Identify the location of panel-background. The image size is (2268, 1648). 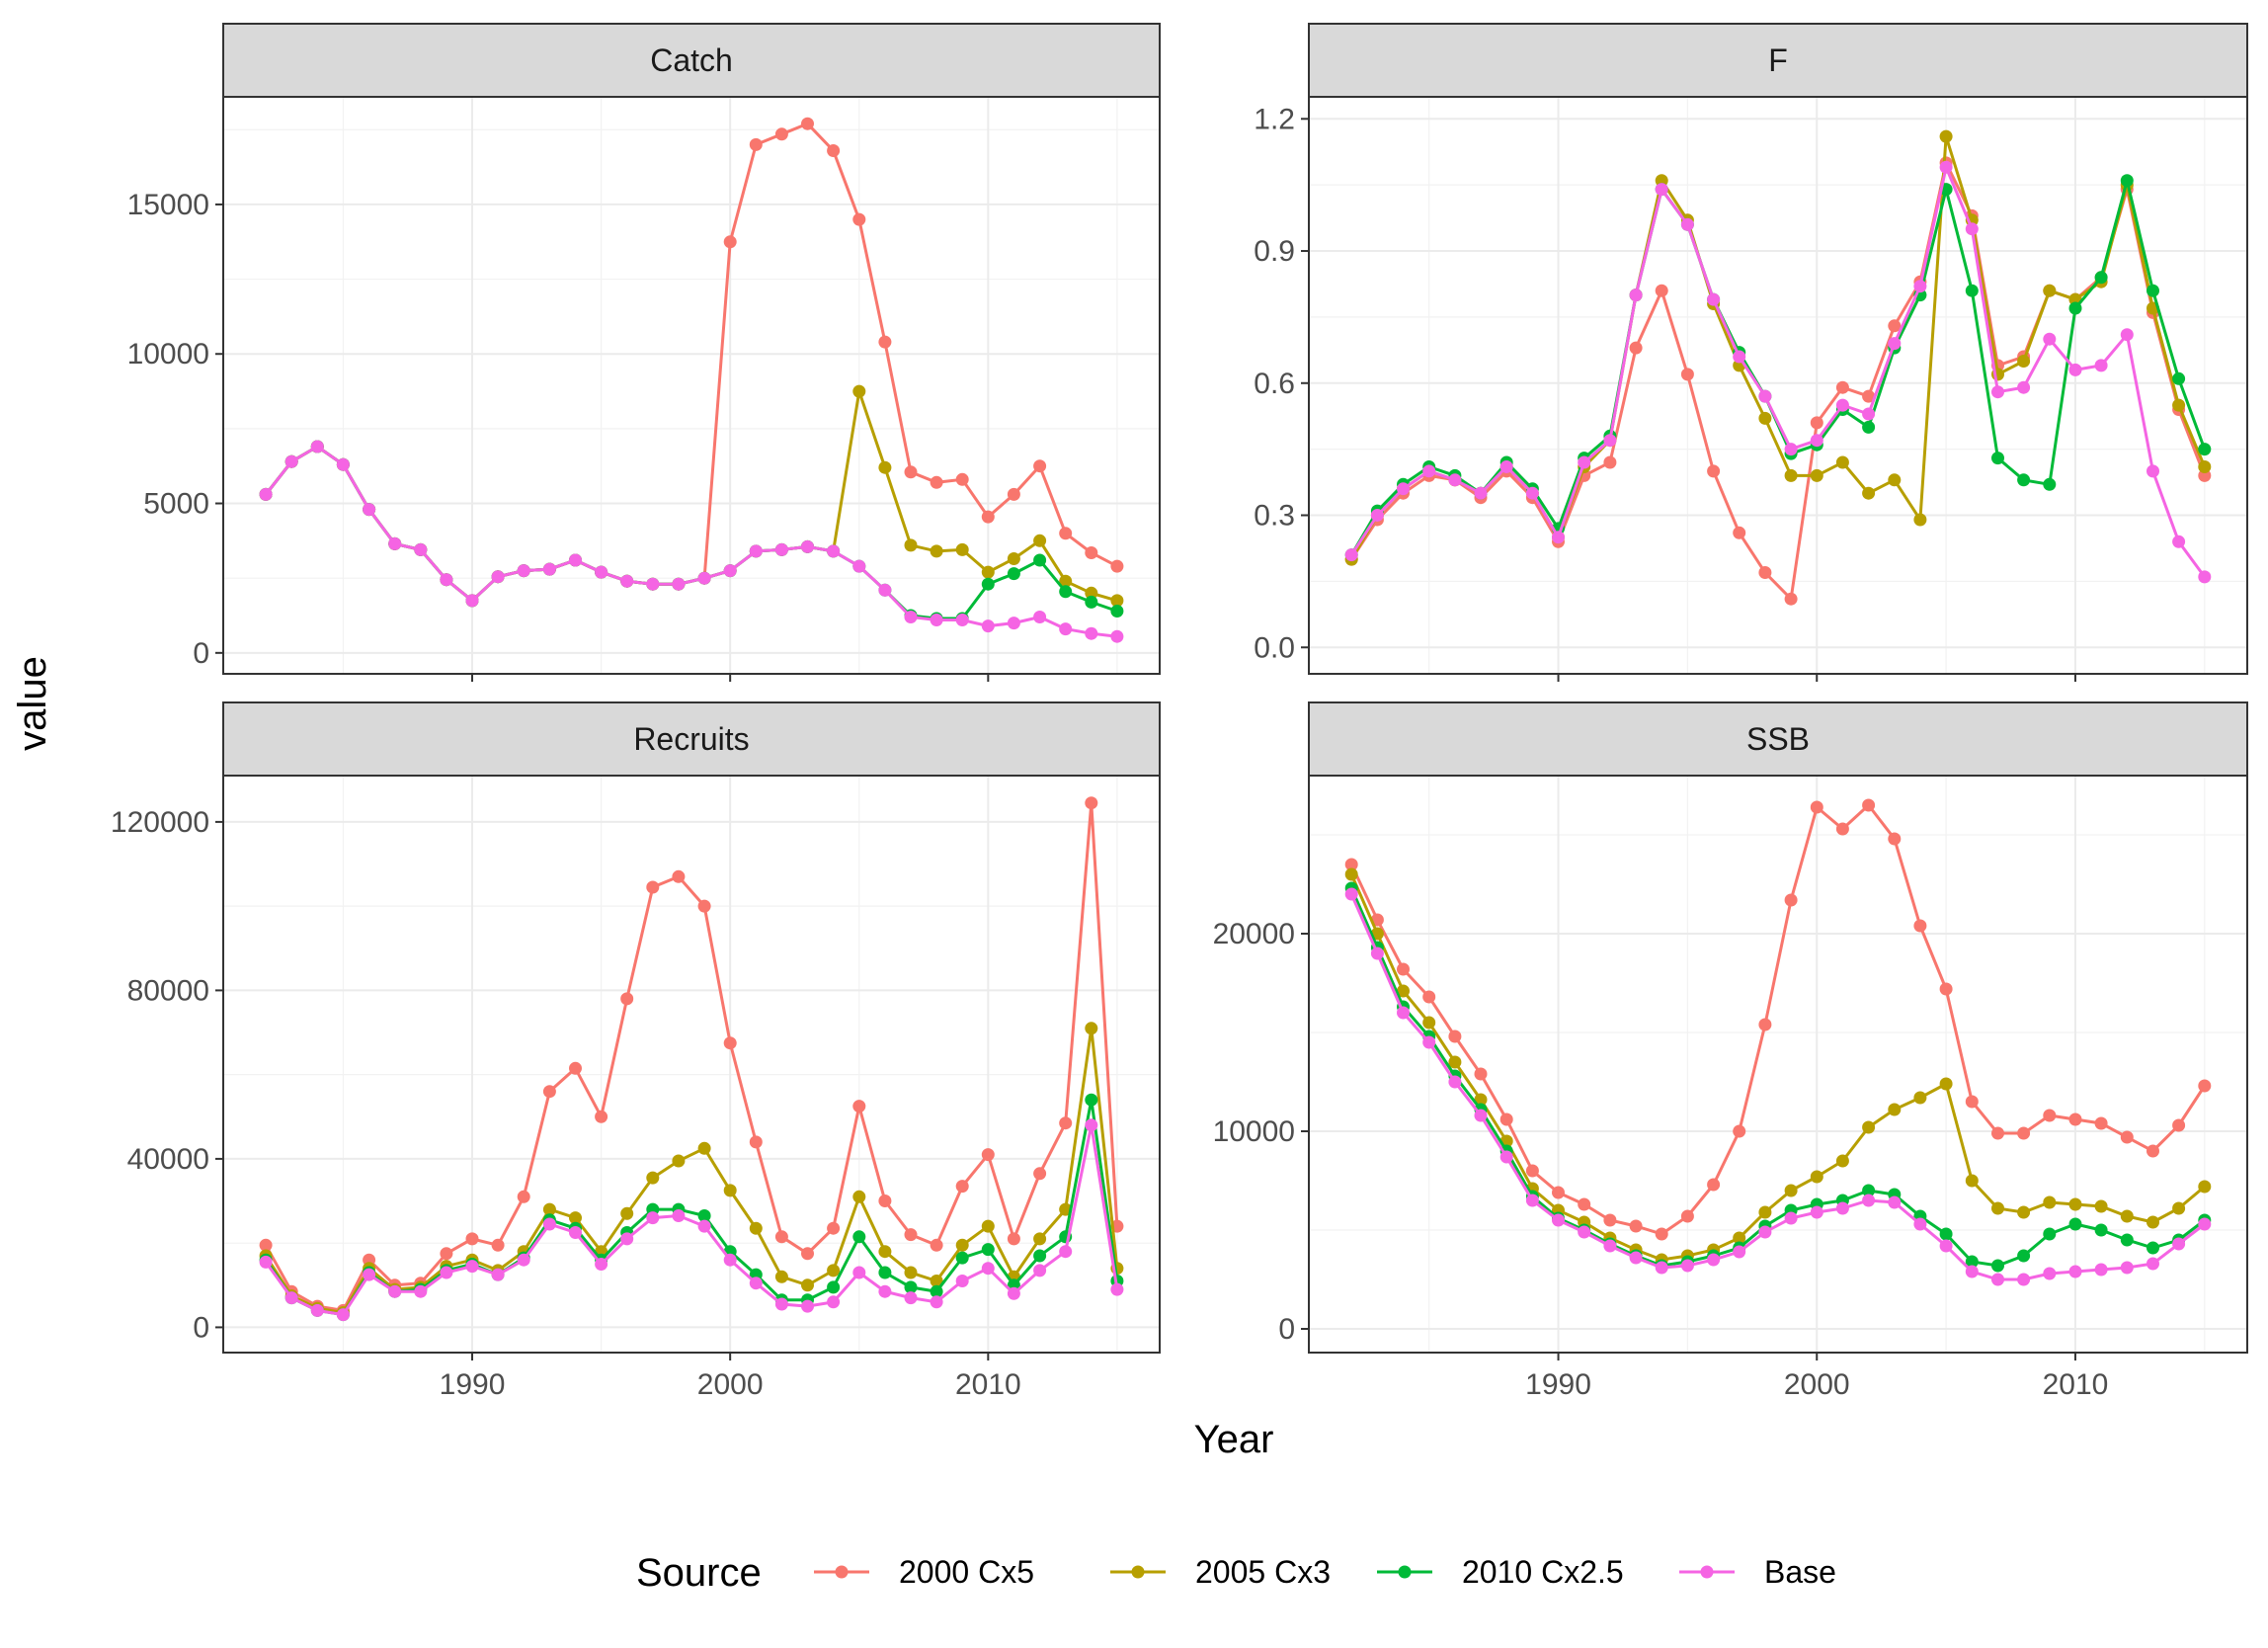
(1778, 385).